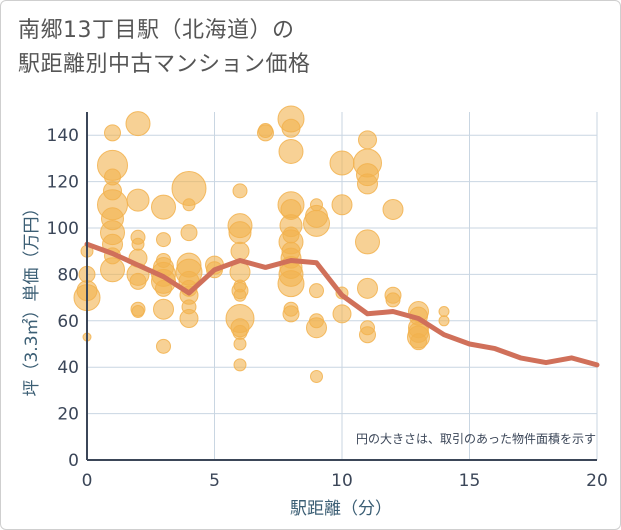 This screenshot has height=530, width=621. Describe the element at coordinates (342, 481) in the screenshot. I see `x-tick-label: 10` at that location.